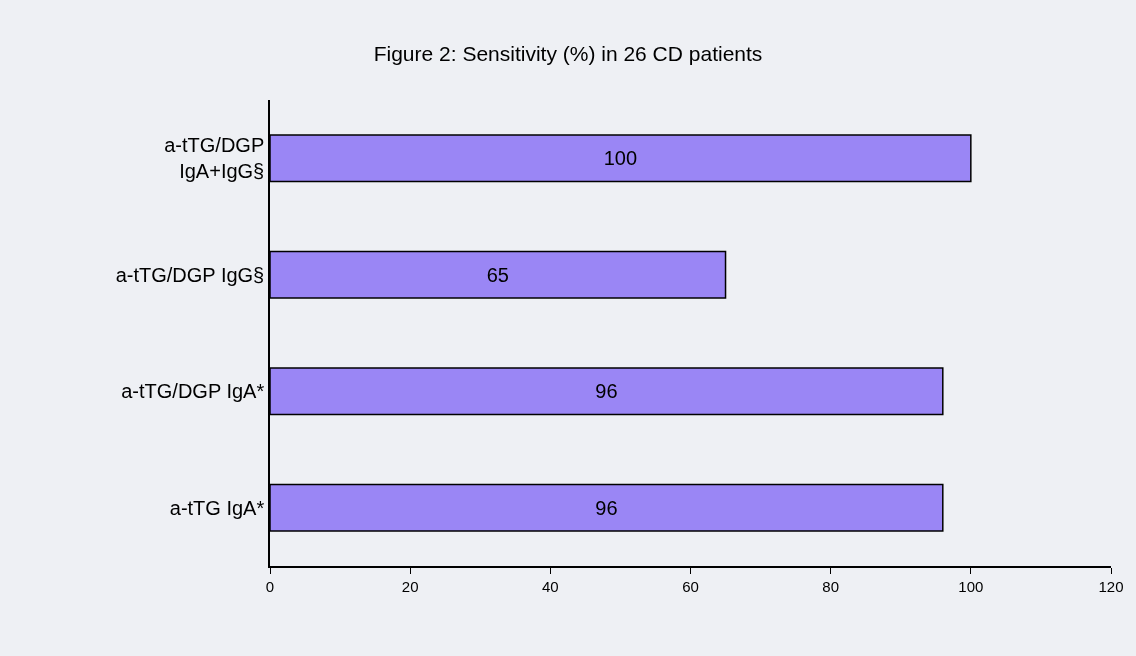 Image resolution: width=1136 pixels, height=656 pixels. Describe the element at coordinates (620, 158) in the screenshot. I see `data-label: 100` at that location.